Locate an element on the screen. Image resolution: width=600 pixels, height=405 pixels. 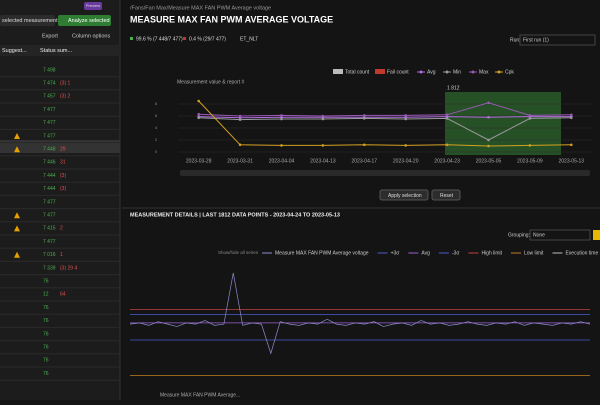
status-count: 7 339 is located at coordinates (49, 268).